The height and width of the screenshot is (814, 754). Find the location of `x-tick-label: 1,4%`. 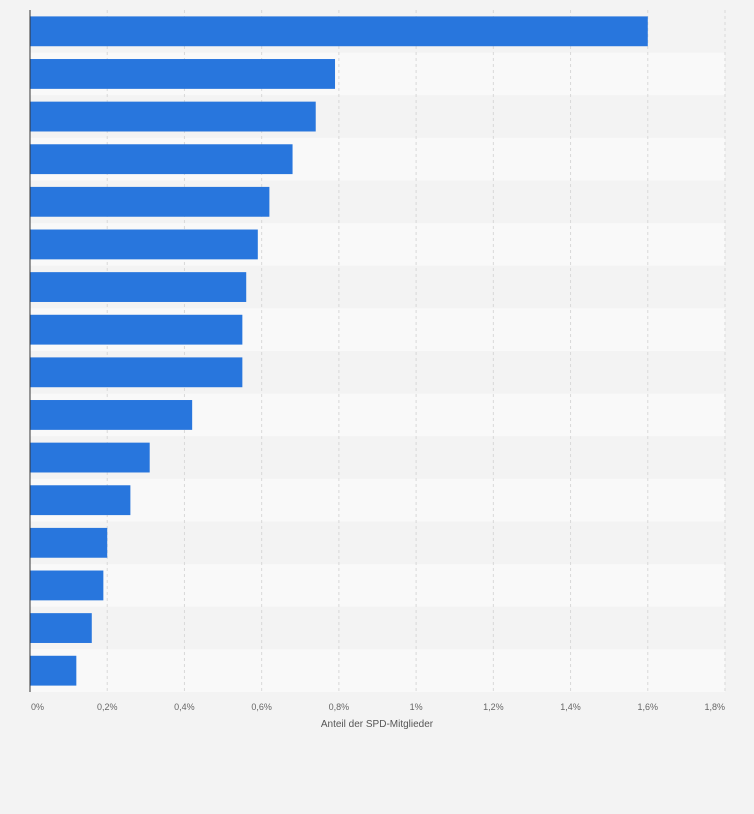

x-tick-label: 1,4% is located at coordinates (570, 707).